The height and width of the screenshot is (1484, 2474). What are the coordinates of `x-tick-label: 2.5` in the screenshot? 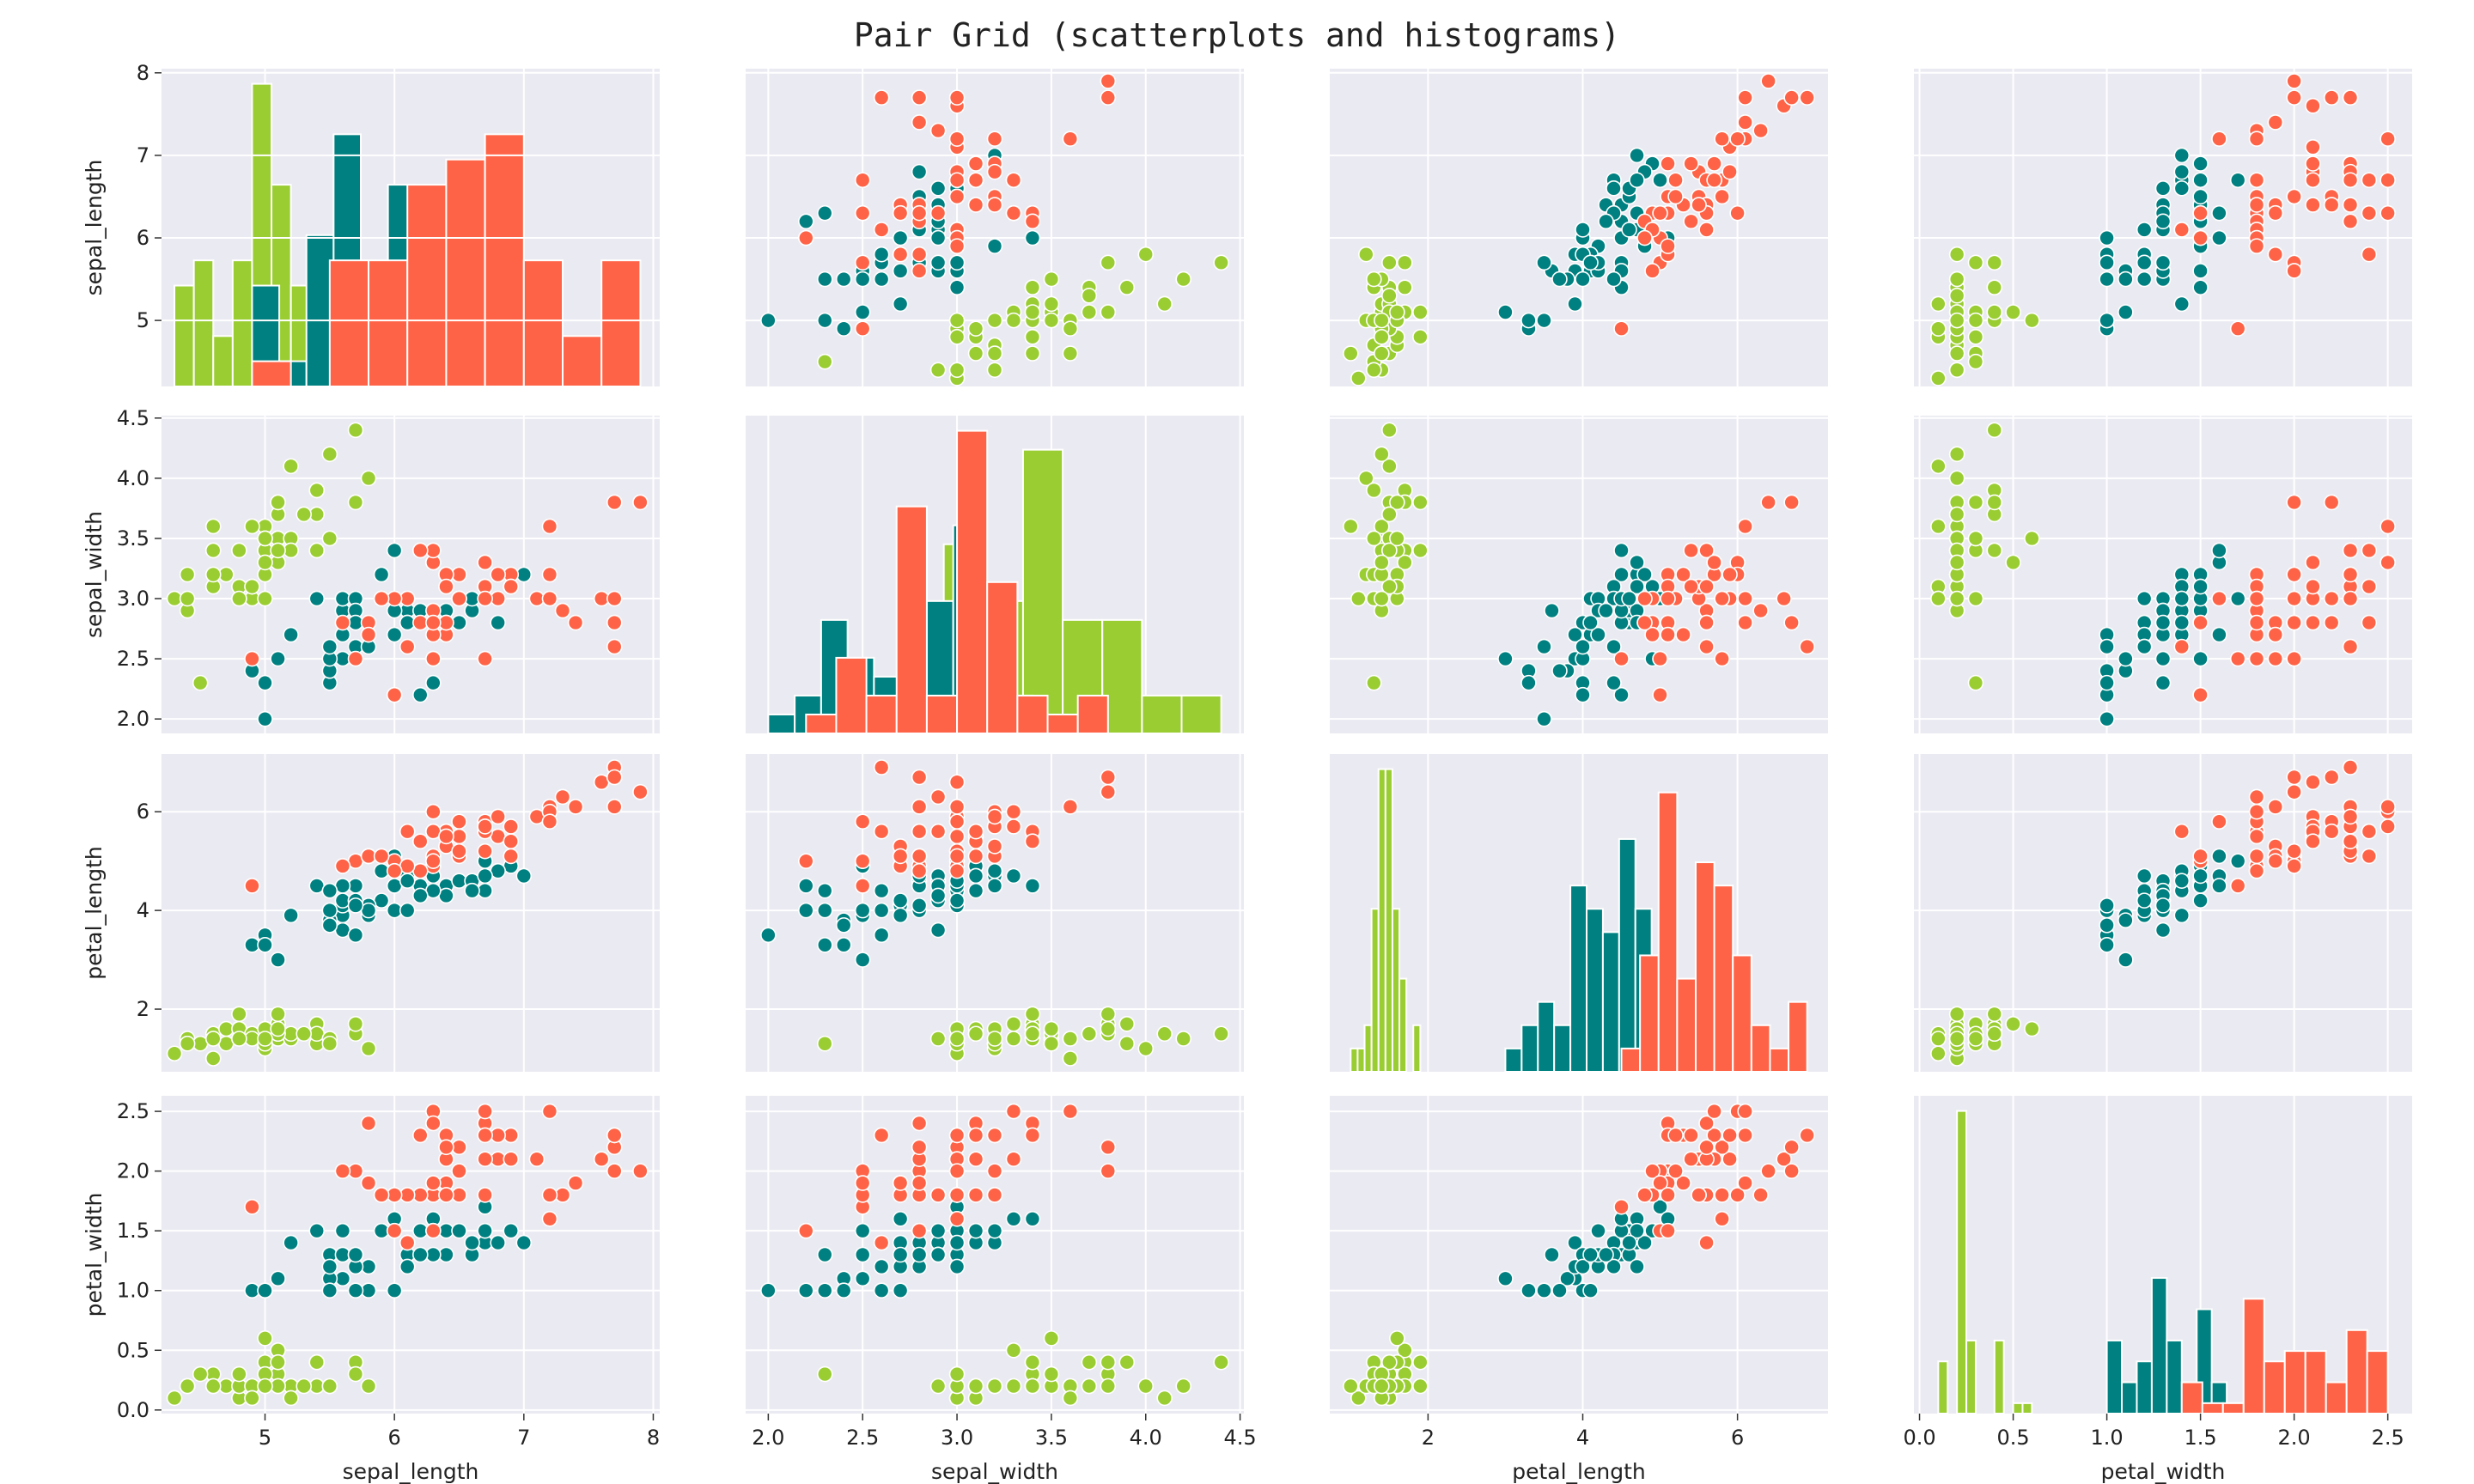 It's located at (2388, 1438).